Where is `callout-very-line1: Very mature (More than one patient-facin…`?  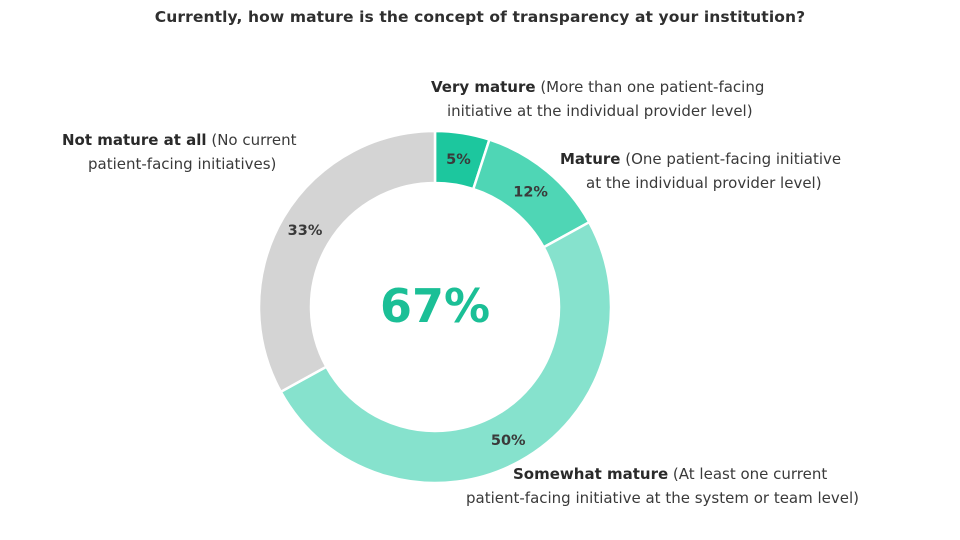 callout-very-line1: Very mature (More than one patient-facin… is located at coordinates (597, 87).